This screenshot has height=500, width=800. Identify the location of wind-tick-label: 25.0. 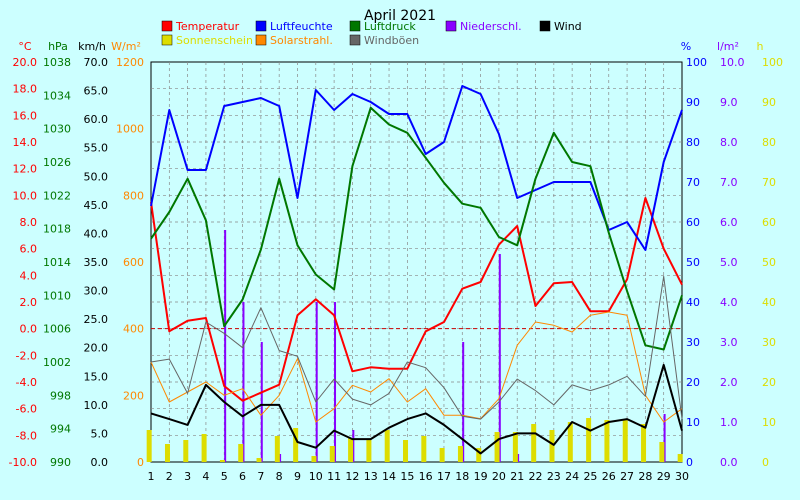
(96, 319).